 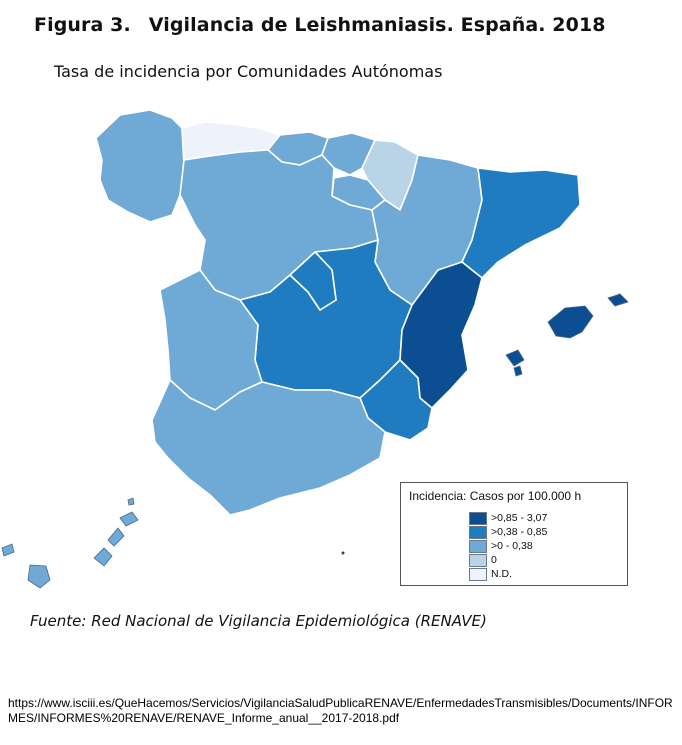 What do you see at coordinates (441, 335) in the screenshot?
I see `region-valencia: Comunitat Valenciana` at bounding box center [441, 335].